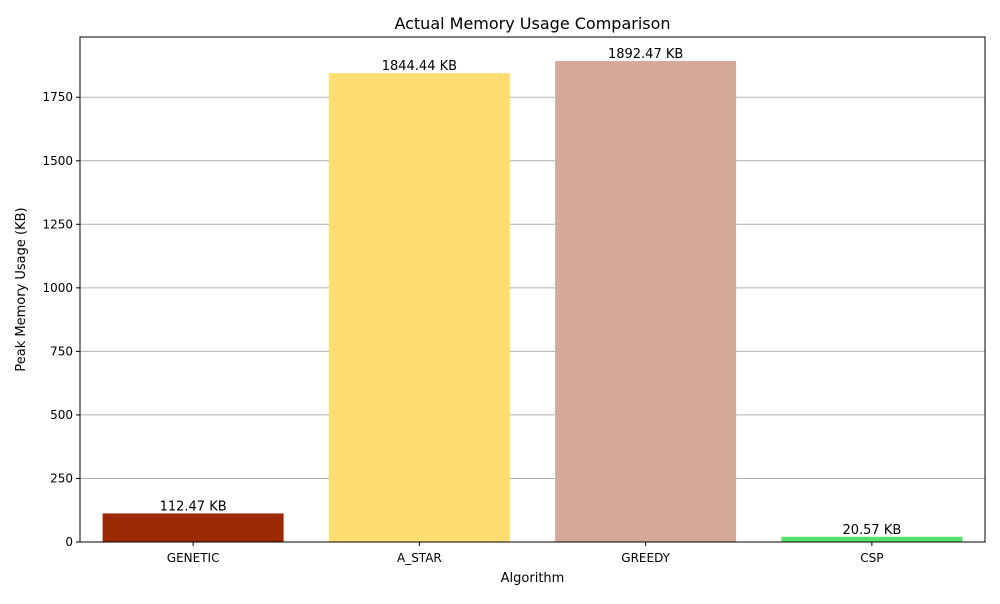 The height and width of the screenshot is (604, 1000). Describe the element at coordinates (61, 351) in the screenshot. I see `y-tick-label: 750` at that location.